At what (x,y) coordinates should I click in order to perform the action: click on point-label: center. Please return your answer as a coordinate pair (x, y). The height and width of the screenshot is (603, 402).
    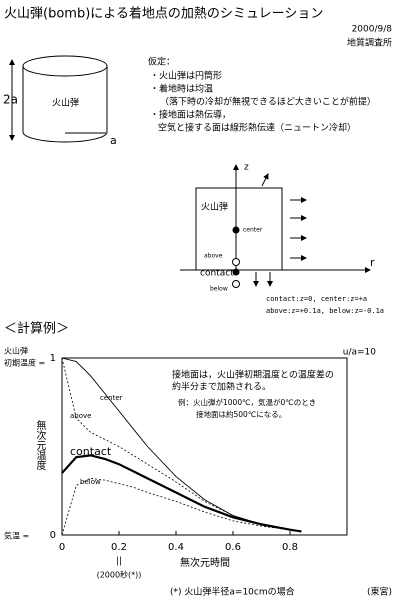
    Looking at the image, I should click on (253, 230).